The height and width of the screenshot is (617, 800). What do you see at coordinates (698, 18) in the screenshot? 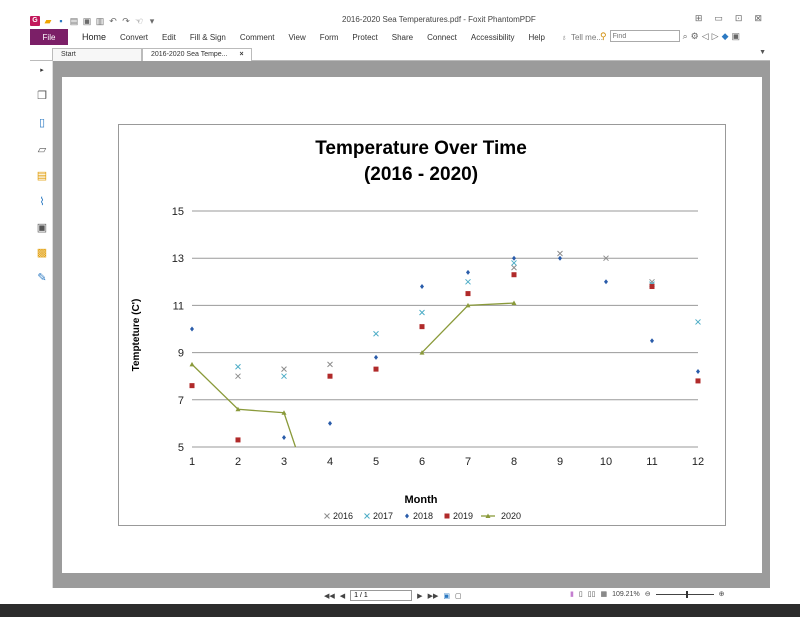
I see `ribbon-display-icon: ⊞` at bounding box center [698, 18].